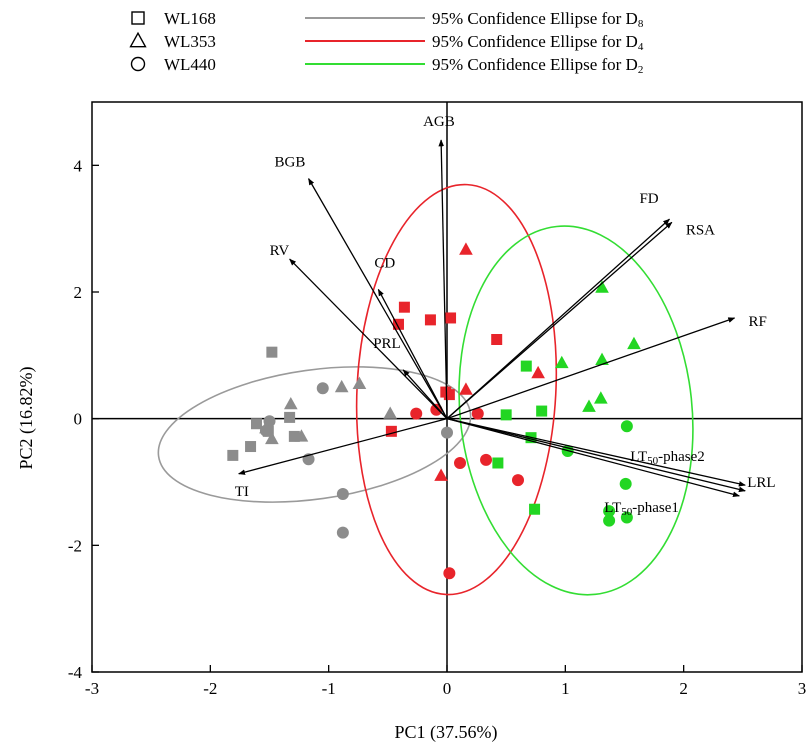 Image resolution: width=811 pixels, height=751 pixels. What do you see at coordinates (190, 18) in the screenshot?
I see `legend-label: WL168` at bounding box center [190, 18].